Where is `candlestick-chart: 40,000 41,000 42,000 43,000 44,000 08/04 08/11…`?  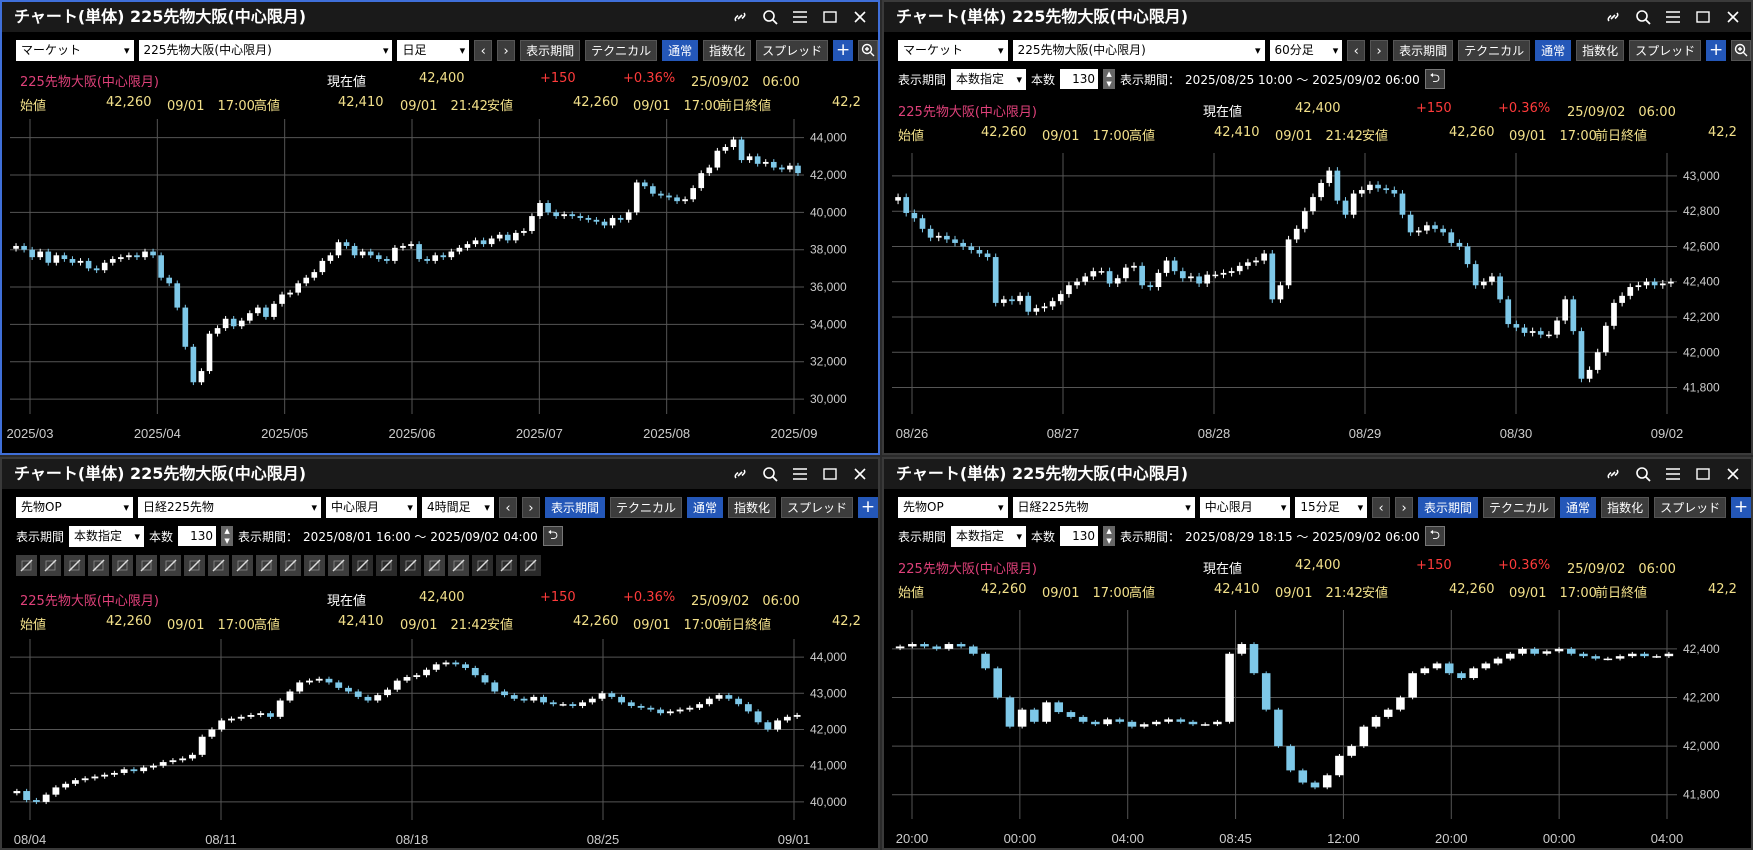
candlestick-chart: 40,000 41,000 42,000 43,000 44,000 08/04 08/11… is located at coordinates (440, 741).